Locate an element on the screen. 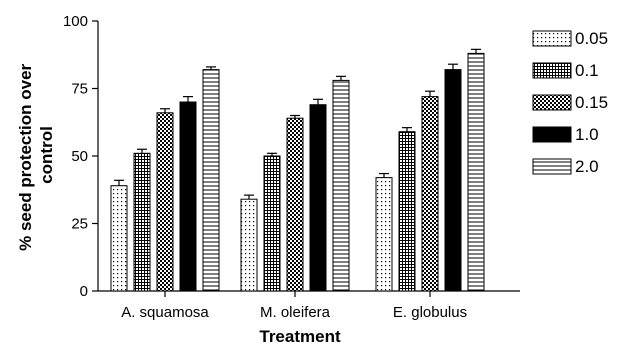  legend-label: 2.0 is located at coordinates (587, 166).